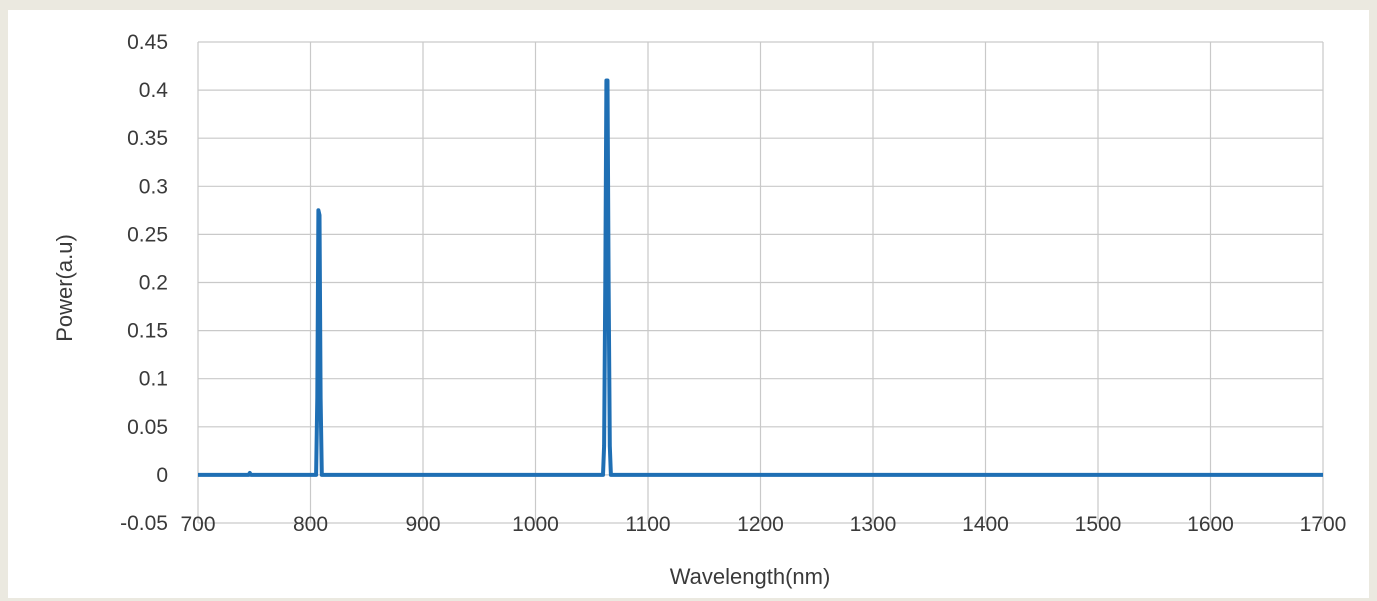  What do you see at coordinates (750, 576) in the screenshot?
I see `x-axis-title: Wavelength(nm)` at bounding box center [750, 576].